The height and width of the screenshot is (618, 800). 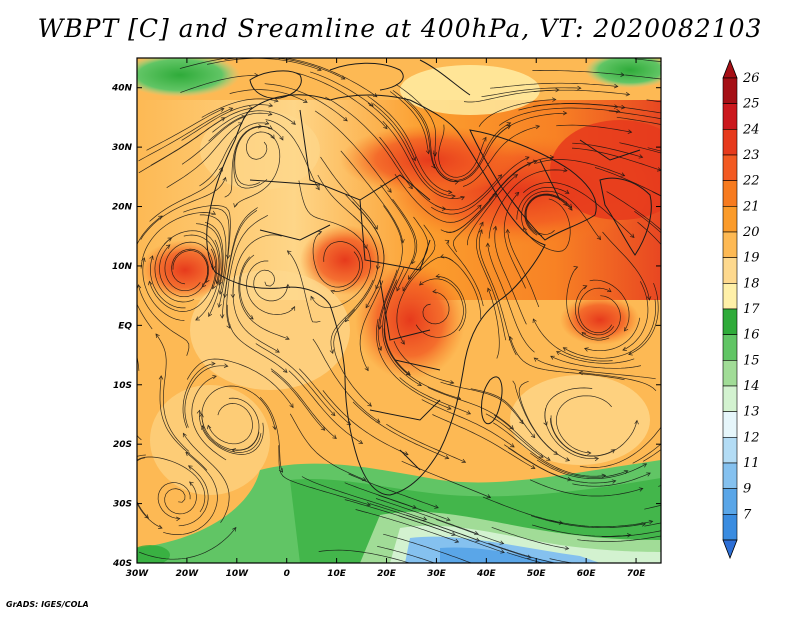 What do you see at coordinates (751, 463) in the screenshot?
I see `colorbar-label: 11` at bounding box center [751, 463].